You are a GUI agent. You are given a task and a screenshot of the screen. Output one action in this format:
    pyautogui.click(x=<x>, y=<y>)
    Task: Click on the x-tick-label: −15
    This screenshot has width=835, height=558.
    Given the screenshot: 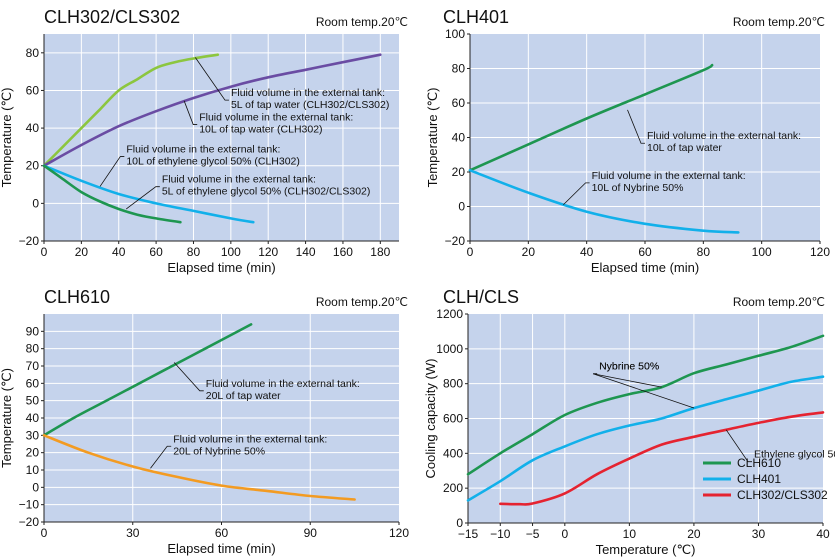 What is the action you would take?
    pyautogui.click(x=468, y=534)
    